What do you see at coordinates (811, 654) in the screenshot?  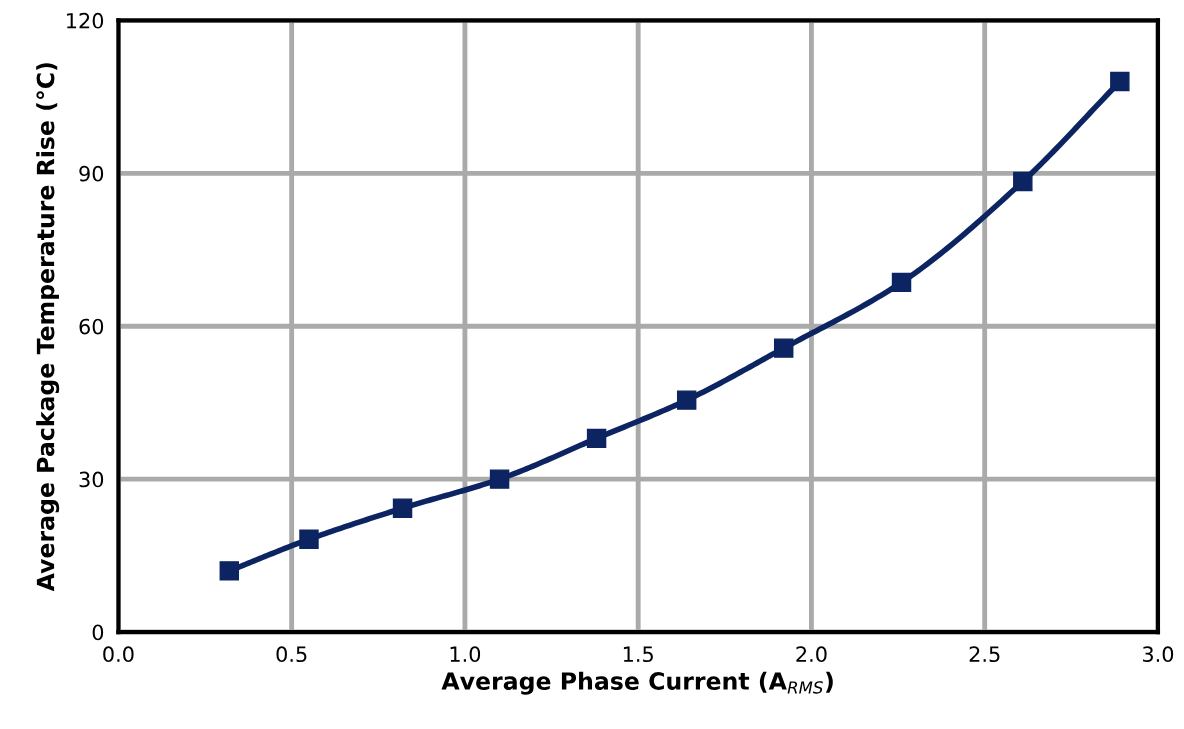 I see `x-tick-label: 2.0` at bounding box center [811, 654].